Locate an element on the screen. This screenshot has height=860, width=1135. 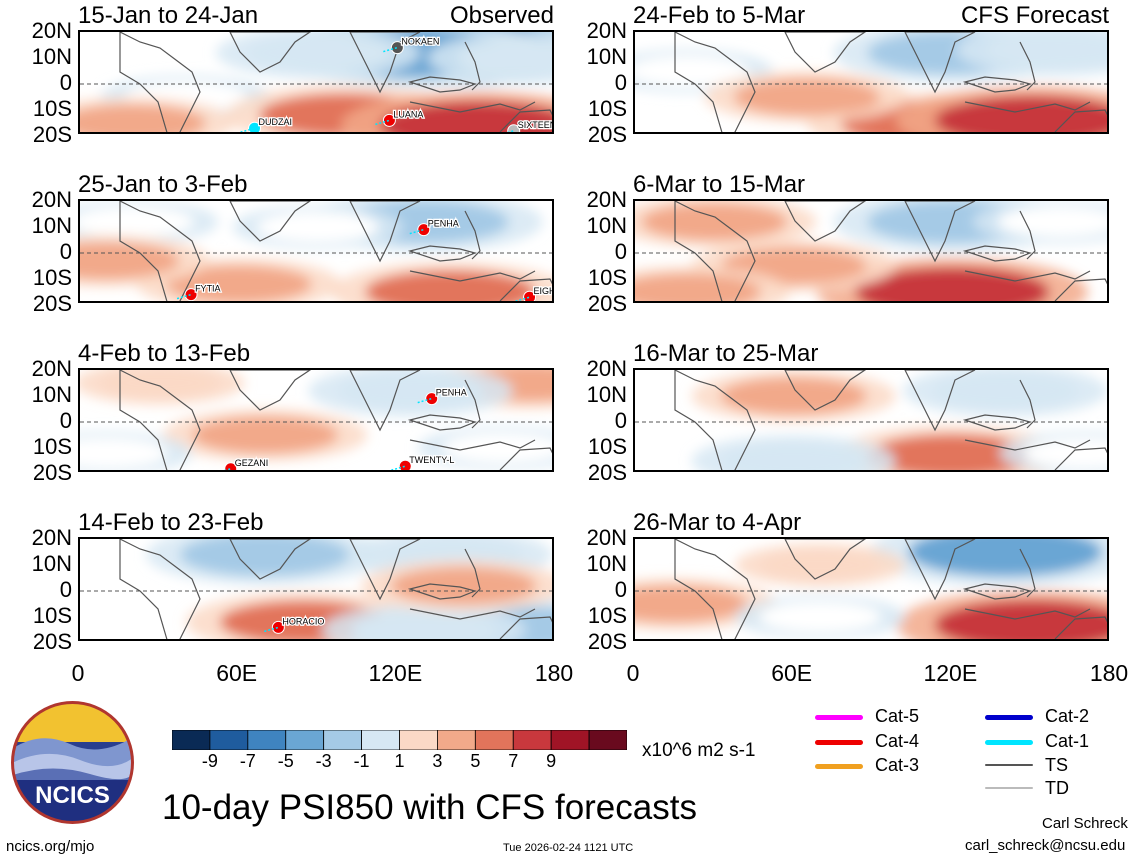
legend-label: TS is located at coordinates (1057, 765).